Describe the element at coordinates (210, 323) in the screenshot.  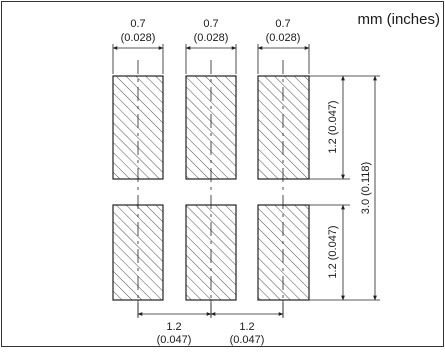
I see `pitch-dimension: 1.2 (0.047) 1.2 (0.047)` at that location.